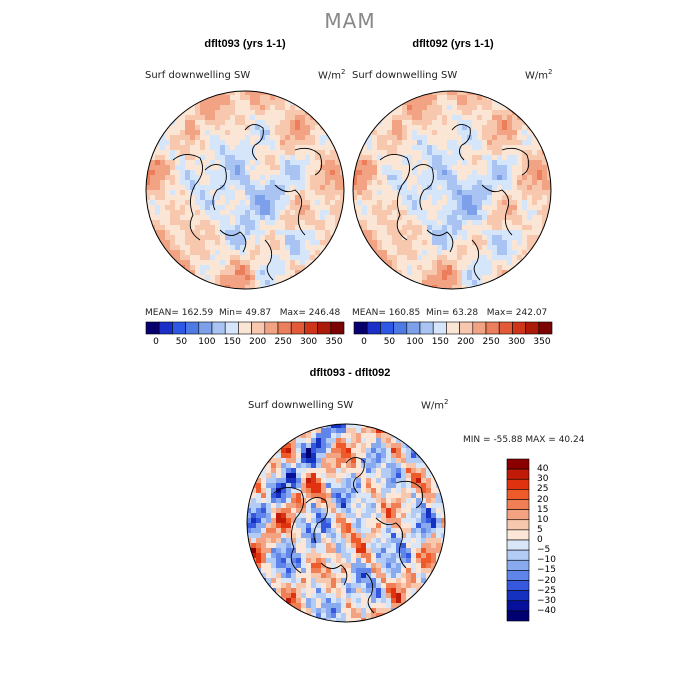 The width and height of the screenshot is (700, 700). What do you see at coordinates (571, 440) in the screenshot?
I see `panel-3-max-value: 40.24` at bounding box center [571, 440].